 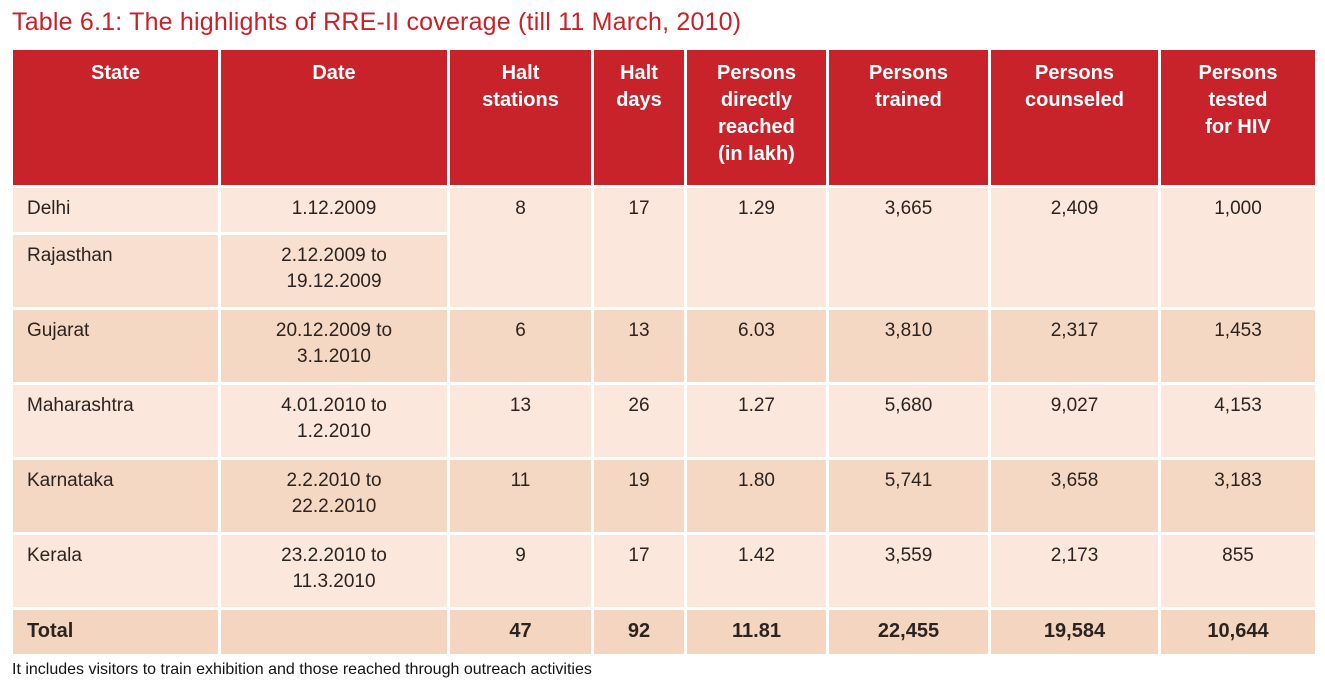 What do you see at coordinates (334, 495) in the screenshot?
I see `date-cell: 2.2.2010 to 22.2.2010` at bounding box center [334, 495].